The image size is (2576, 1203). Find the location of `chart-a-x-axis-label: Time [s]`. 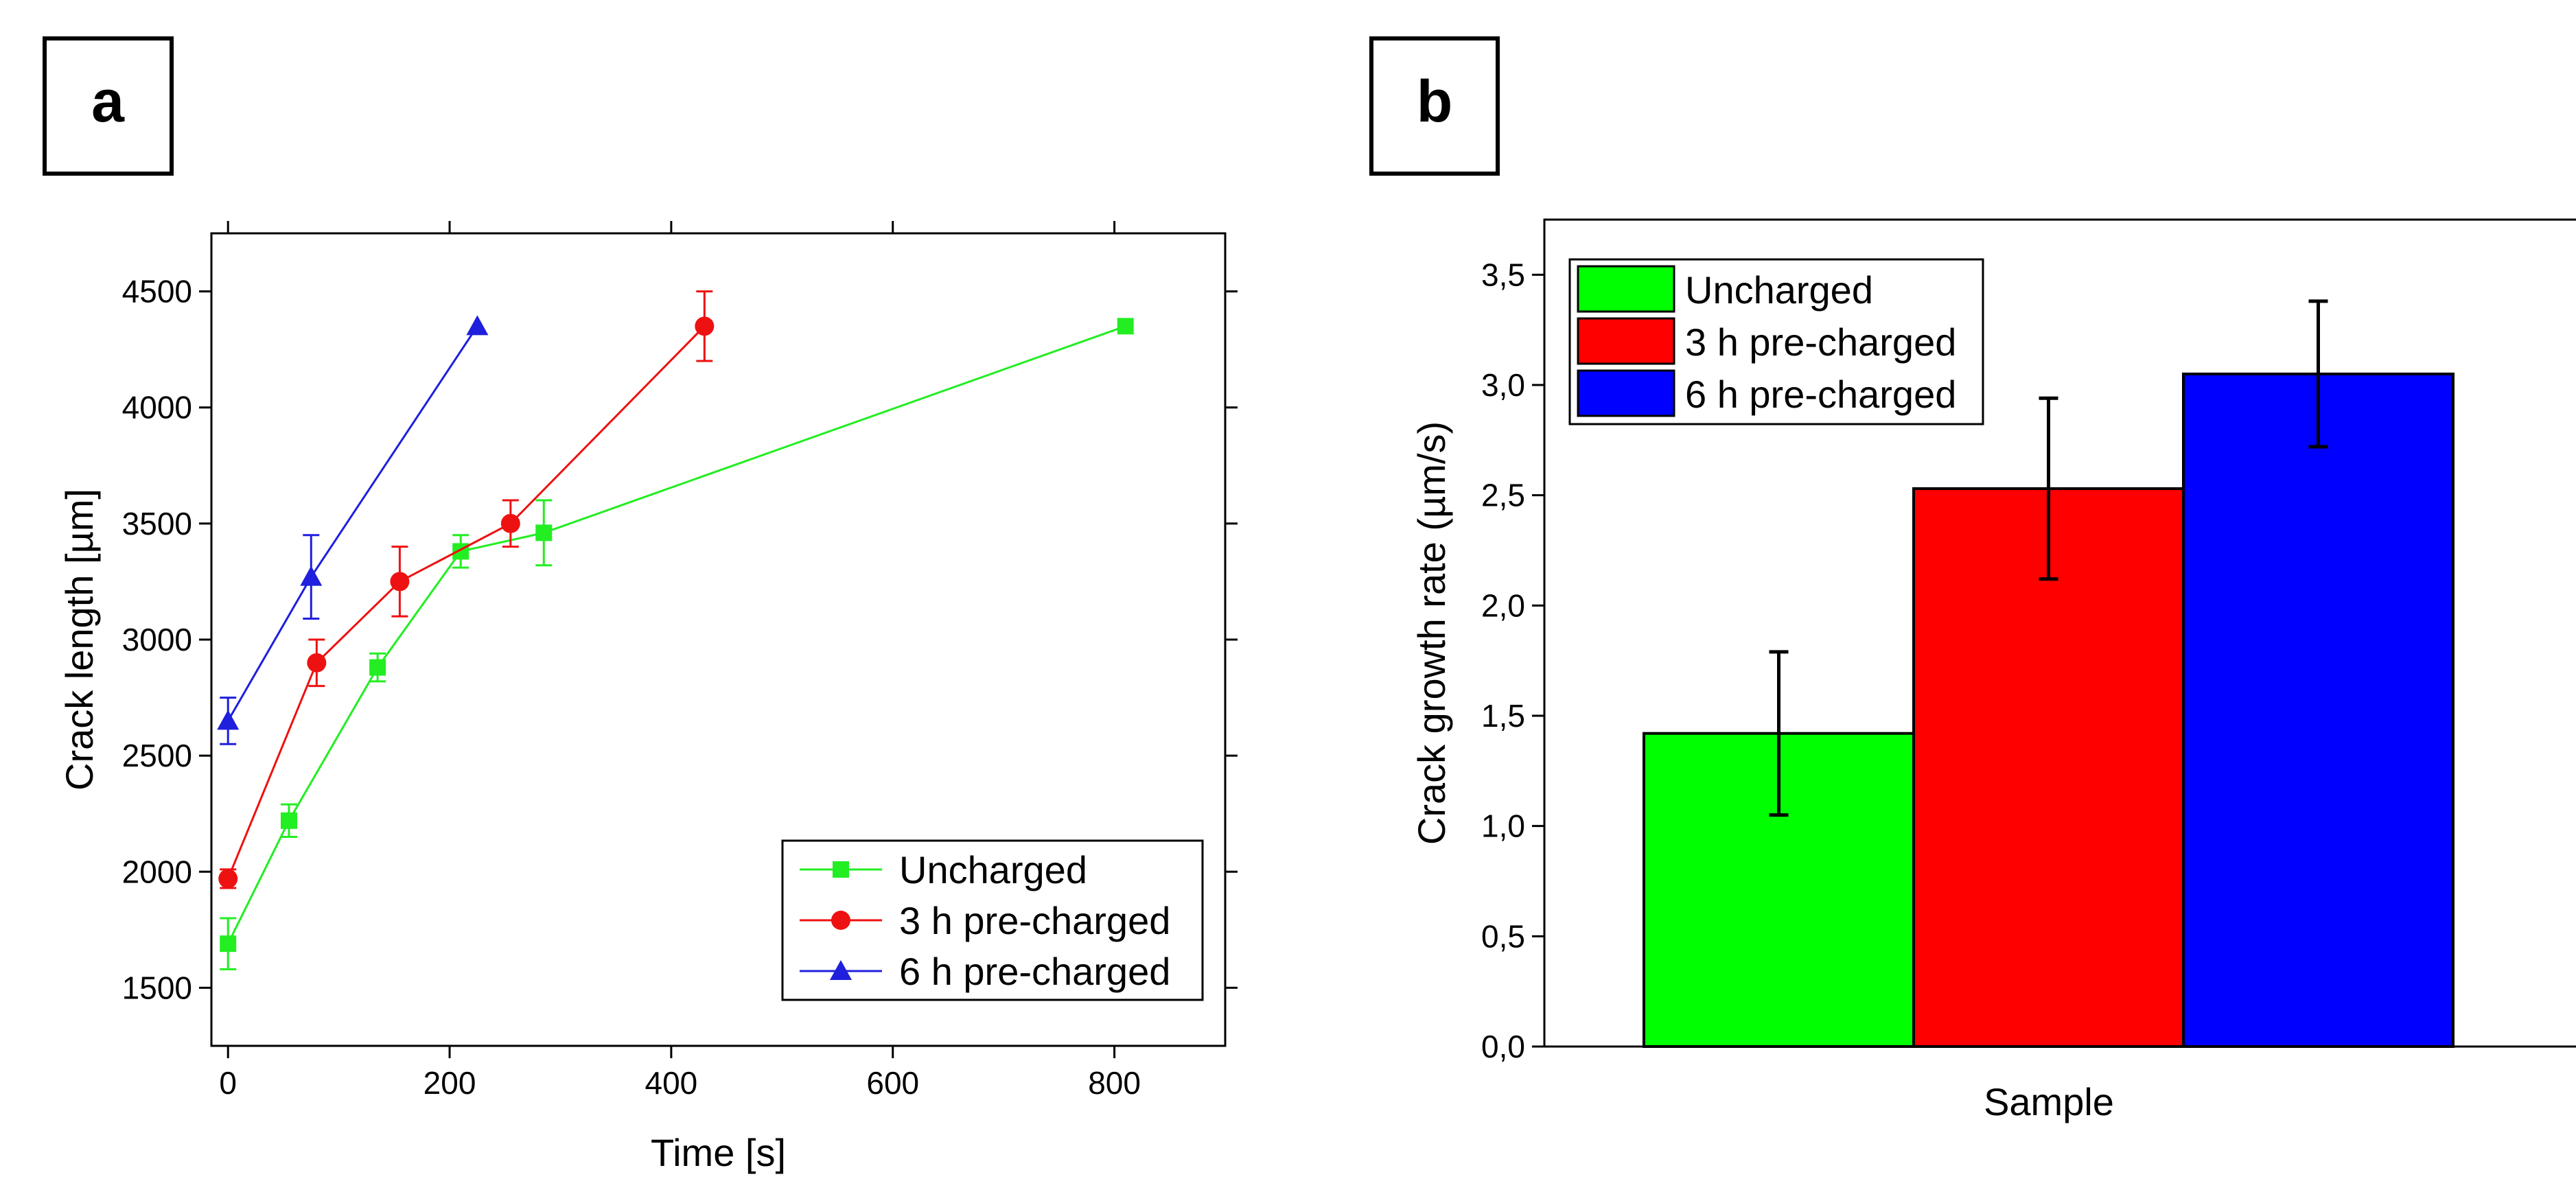

chart-a-x-axis-label: Time [s] is located at coordinates (718, 1152).